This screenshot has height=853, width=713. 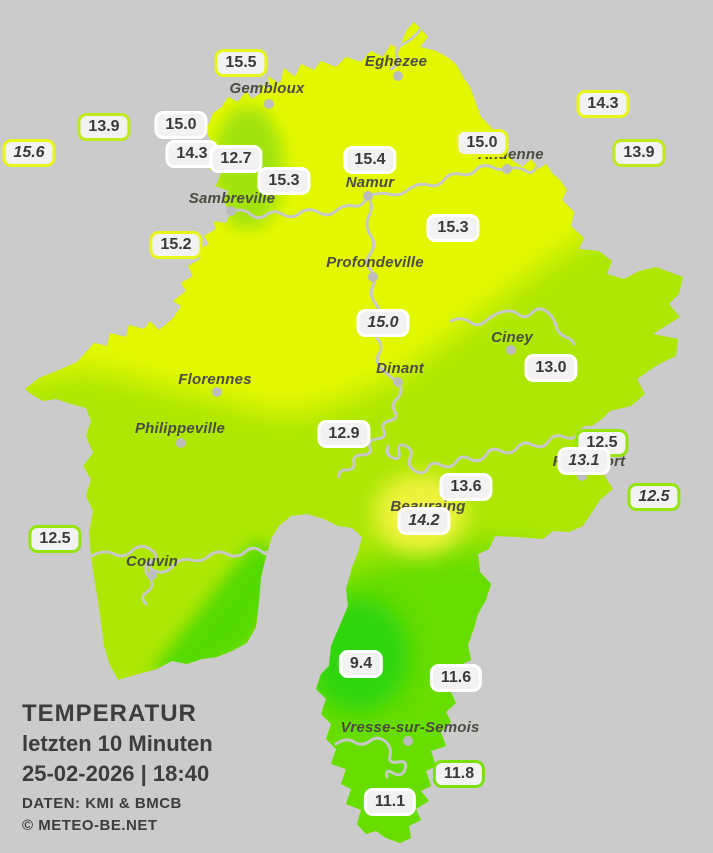 I want to click on station-badge: 13.1, so click(x=584, y=461).